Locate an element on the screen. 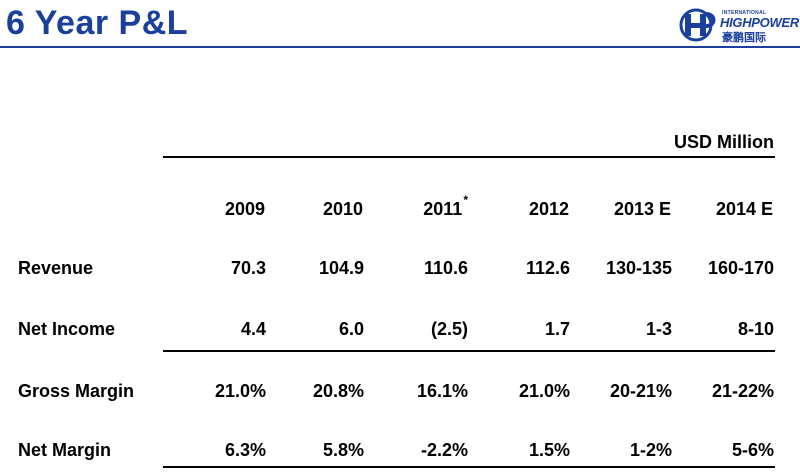 The image size is (800, 472). logo-brand-text: HIGHPOWER is located at coordinates (759, 22).